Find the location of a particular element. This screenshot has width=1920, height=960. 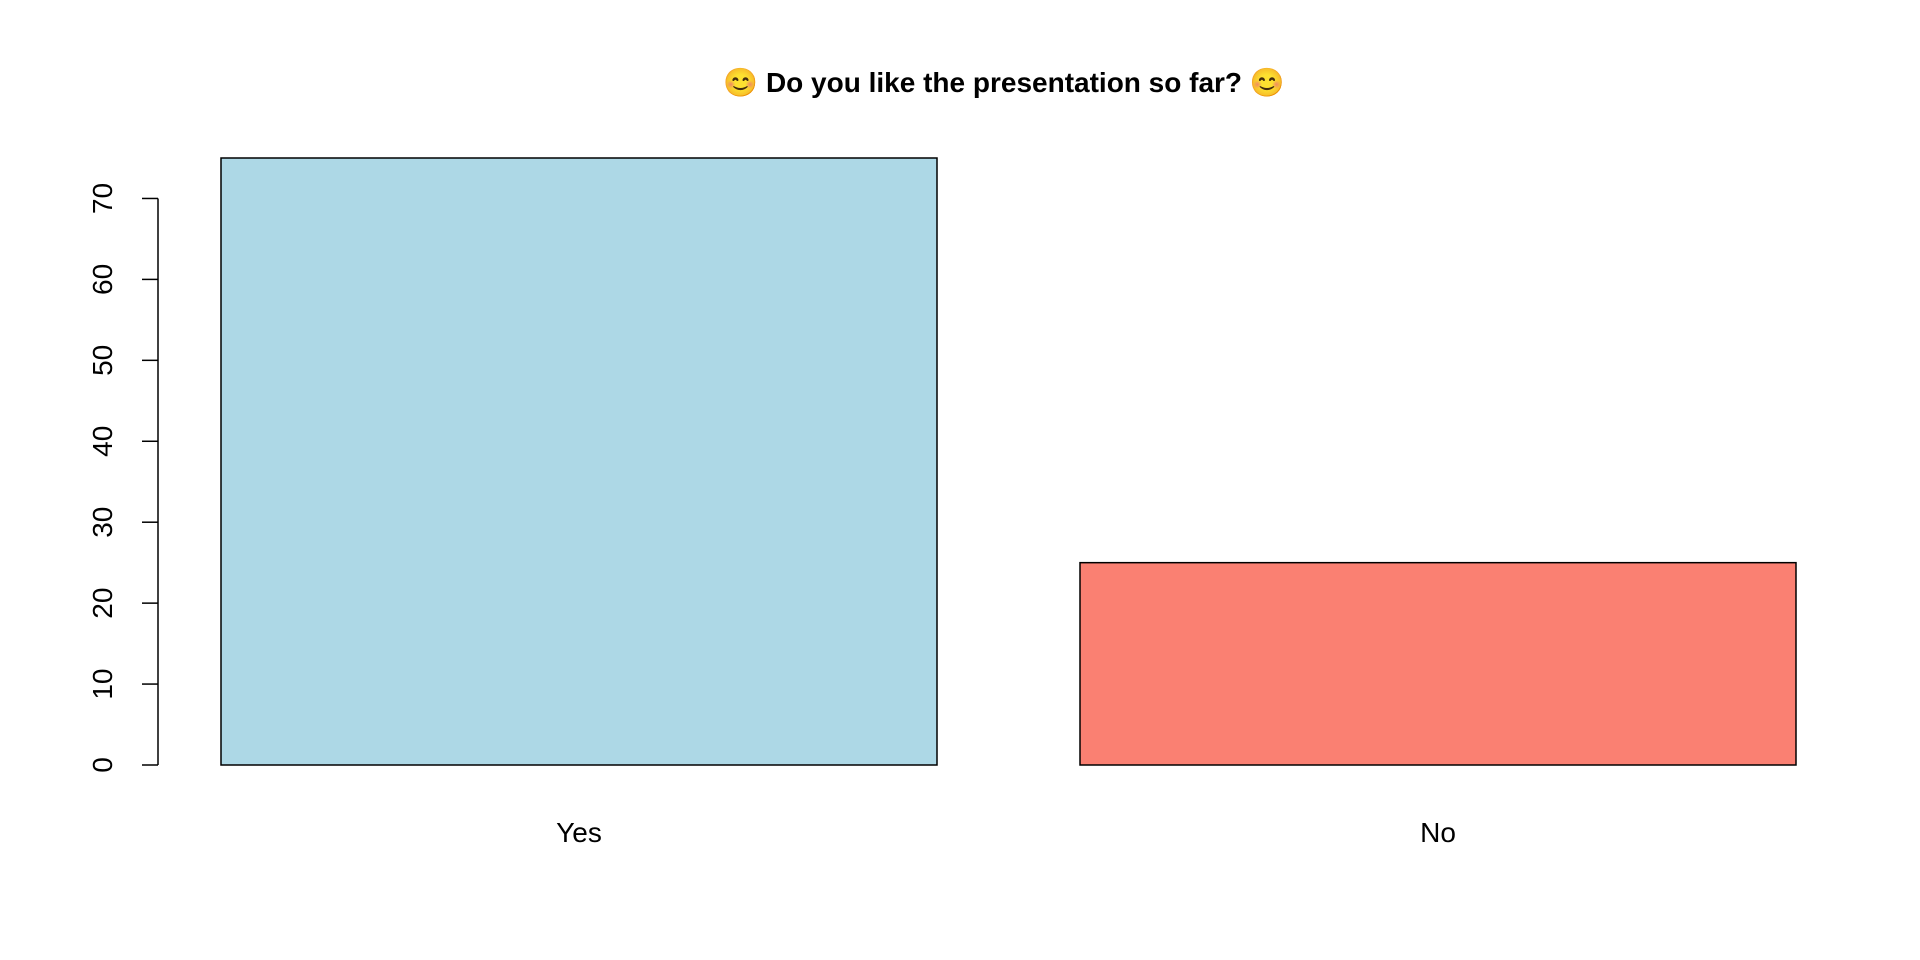

y-axis: 0 10 20 30 40 50 60 70 is located at coordinates (123, 478).